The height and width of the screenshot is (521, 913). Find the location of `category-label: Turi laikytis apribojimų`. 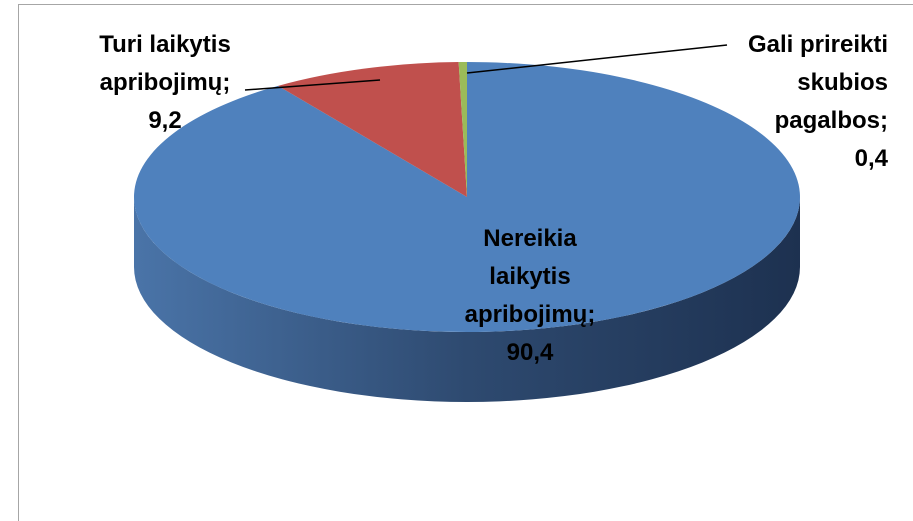

category-label: Turi laikytis apribojimų is located at coordinates (165, 63).